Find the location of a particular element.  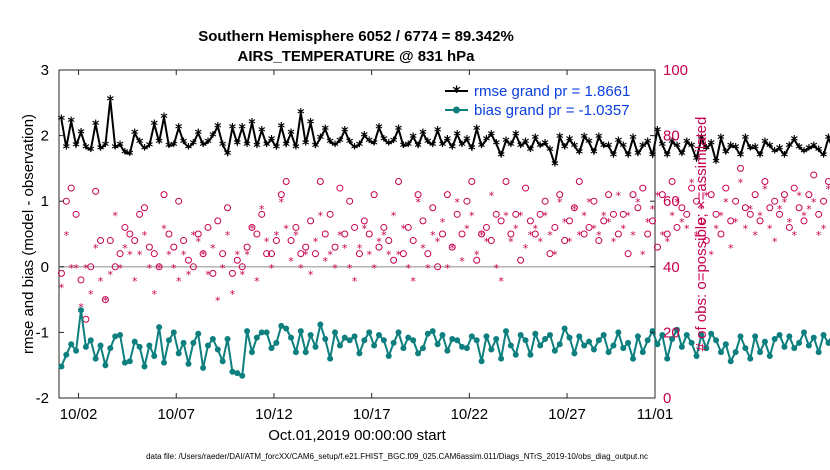

bias-series is located at coordinates (444, 343).